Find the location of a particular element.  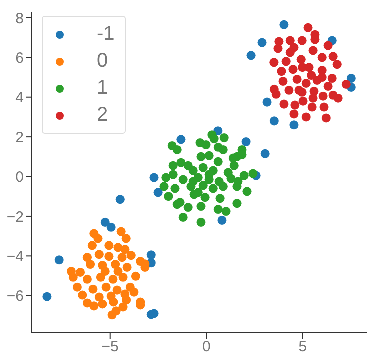

y-tick-label: −6 is located at coordinates (15, 297).